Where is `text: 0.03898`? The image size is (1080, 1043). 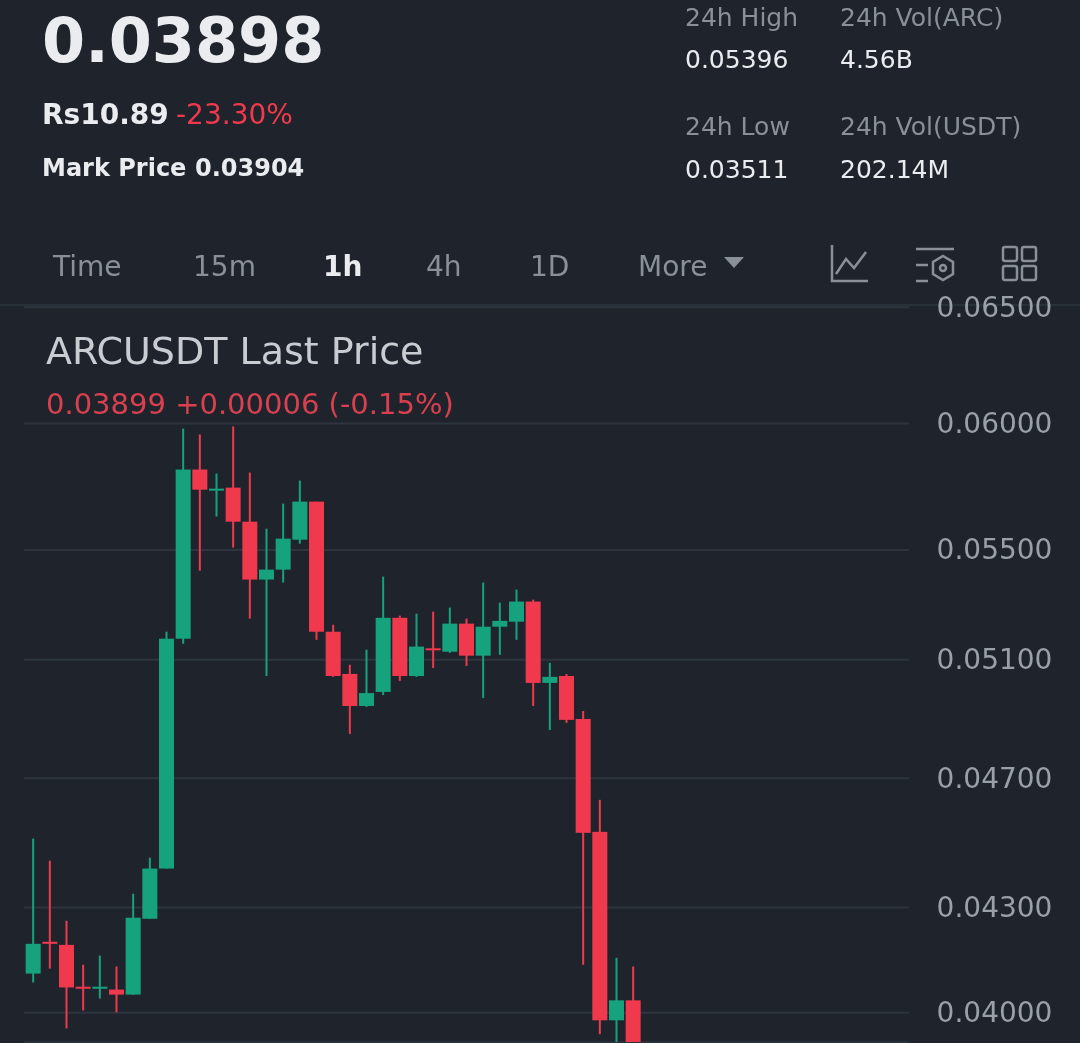
text: 0.03898 is located at coordinates (183, 40).